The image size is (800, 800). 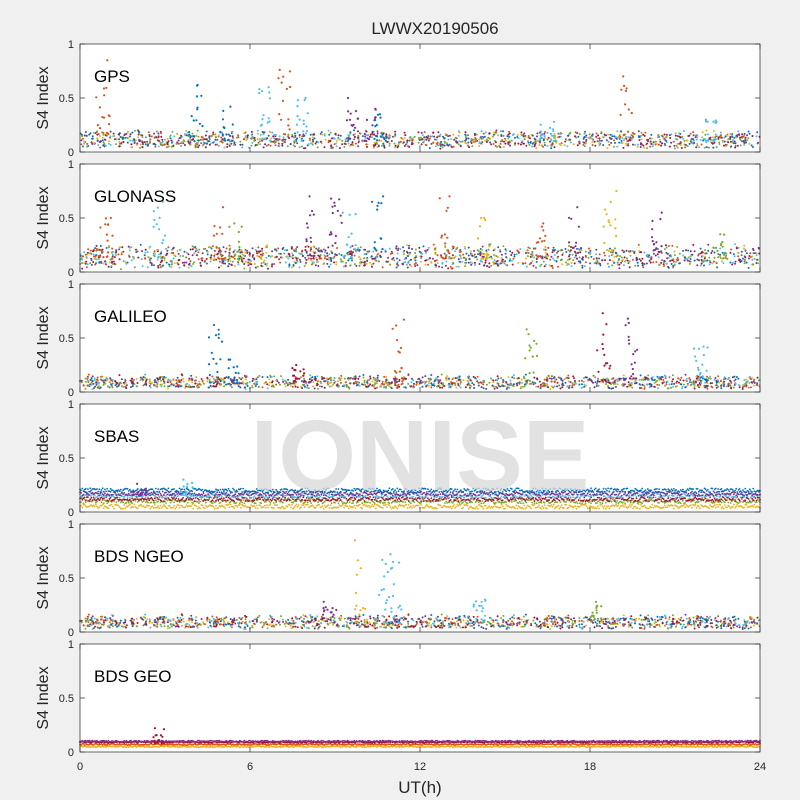 I want to click on y-tick-label: 0, so click(x=71, y=393).